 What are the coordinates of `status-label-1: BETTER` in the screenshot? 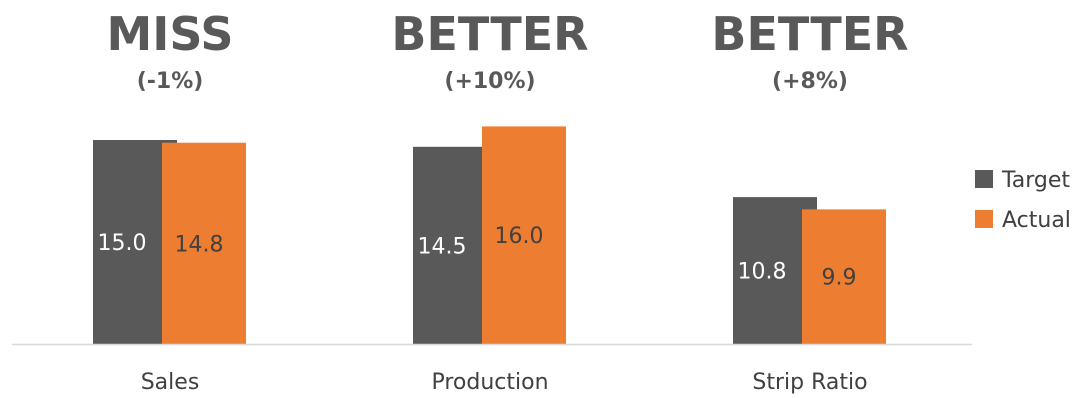 It's located at (489, 34).